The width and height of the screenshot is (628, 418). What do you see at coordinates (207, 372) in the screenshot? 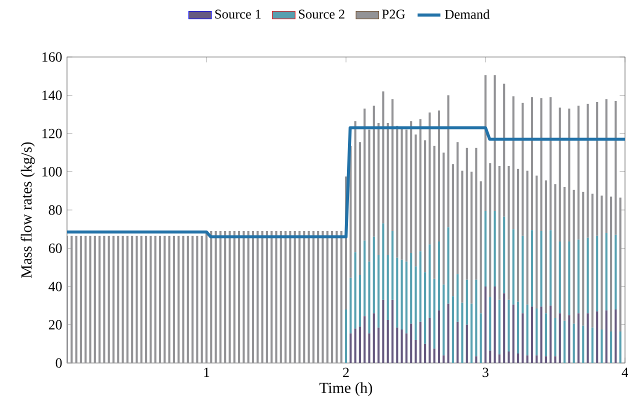
I see `x-tick-label: 1` at bounding box center [207, 372].